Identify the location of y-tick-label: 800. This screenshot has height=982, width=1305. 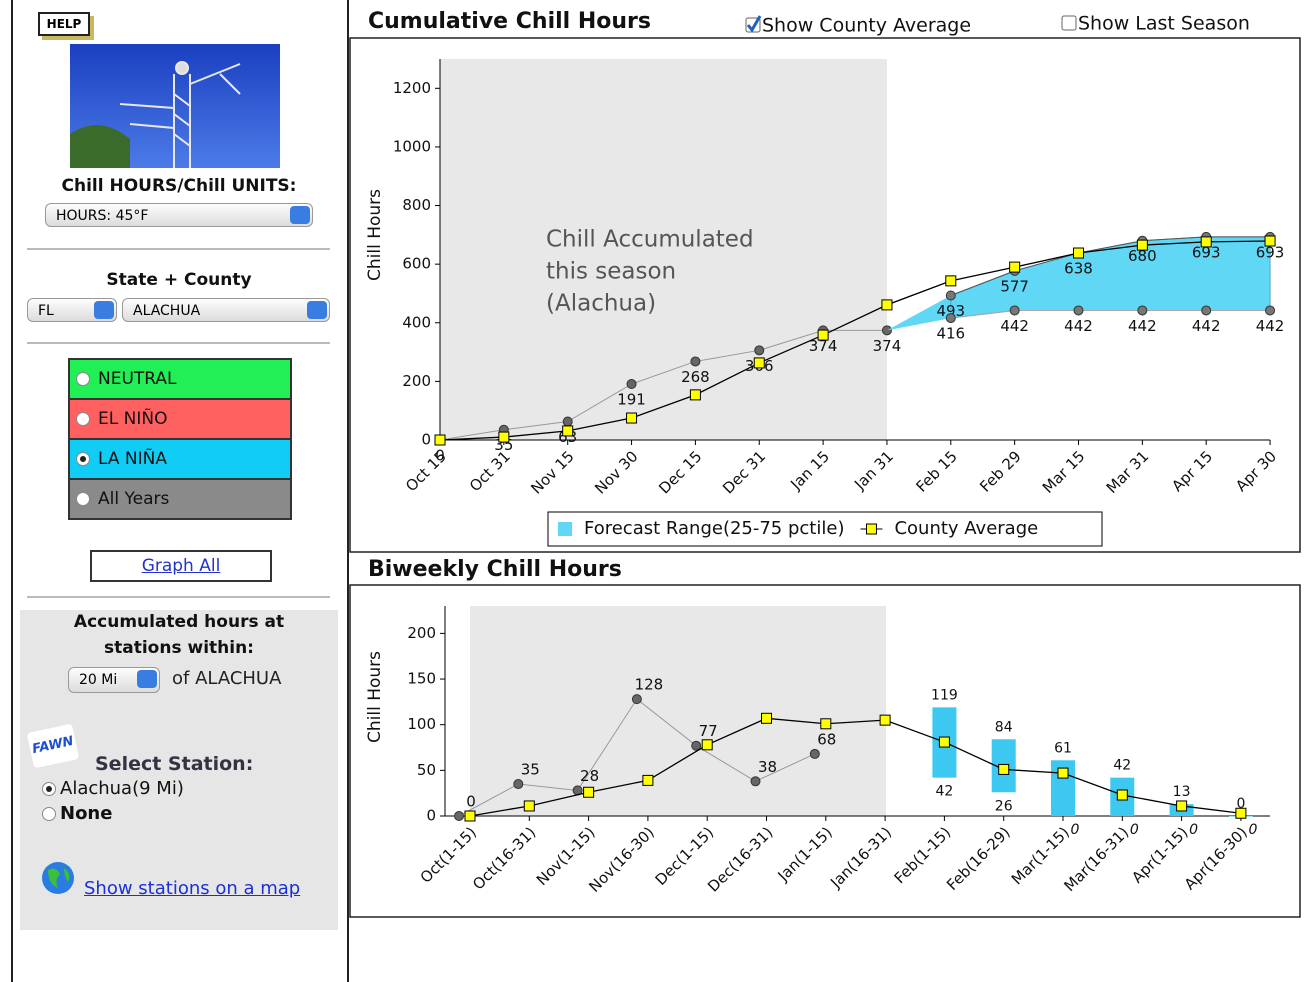
(416, 205).